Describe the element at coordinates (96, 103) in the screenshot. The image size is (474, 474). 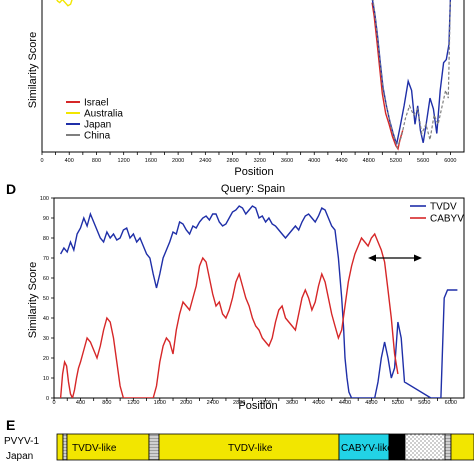
I see `top-legend-label-israel: Israel` at that location.